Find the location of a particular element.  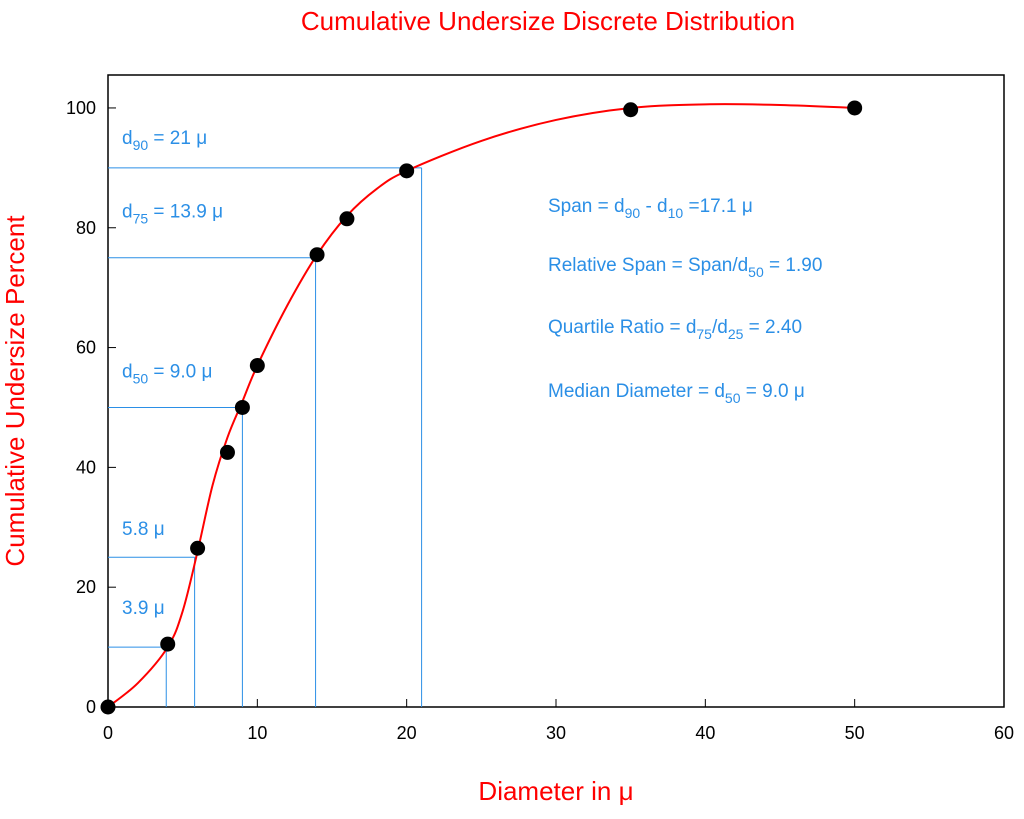

y-tick-label: 40 is located at coordinates (86, 467).